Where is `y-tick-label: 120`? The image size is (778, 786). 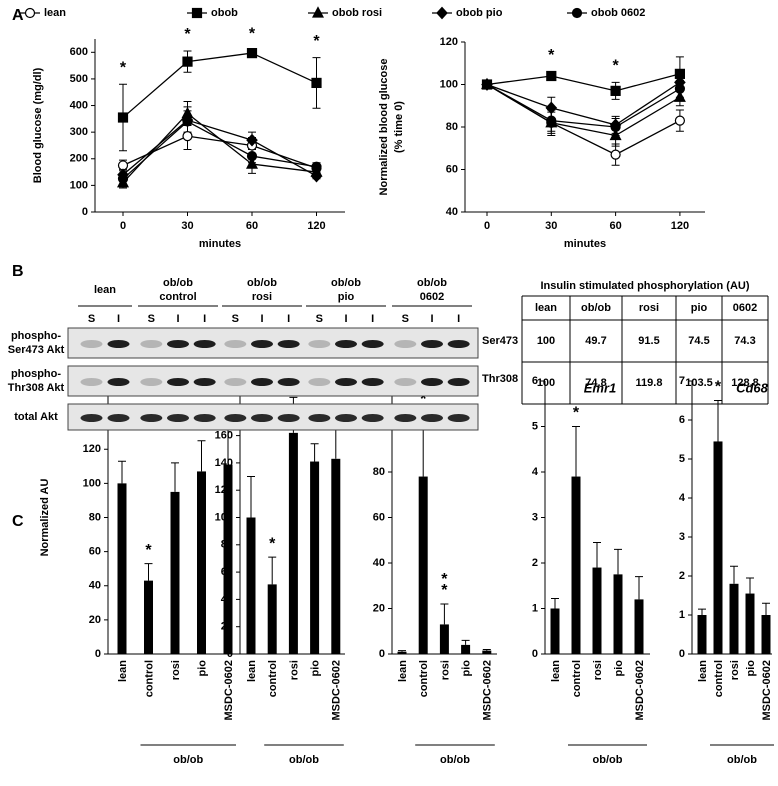 y-tick-label: 120 is located at coordinates (92, 449).